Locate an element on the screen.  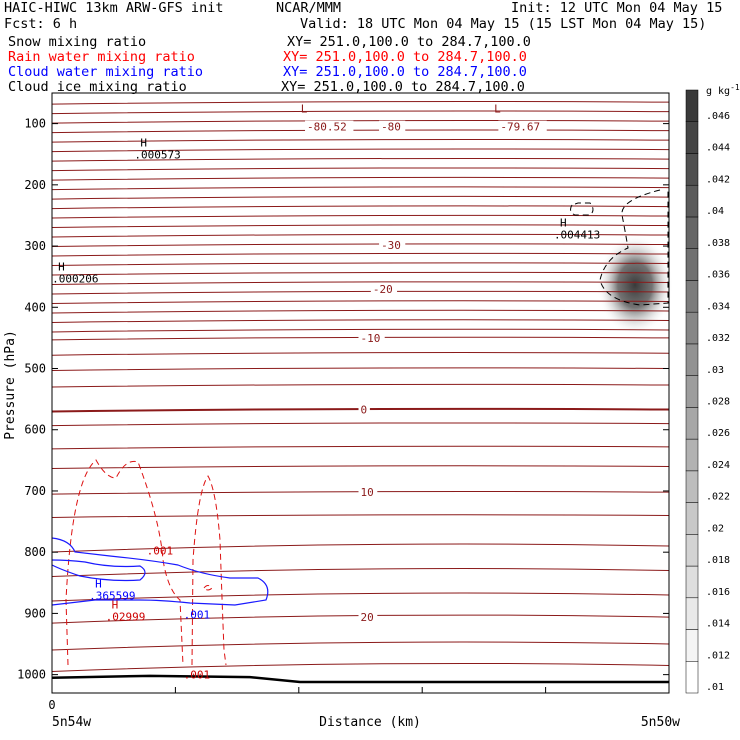
colorbar-tick-label: .042 is located at coordinates (718, 179).